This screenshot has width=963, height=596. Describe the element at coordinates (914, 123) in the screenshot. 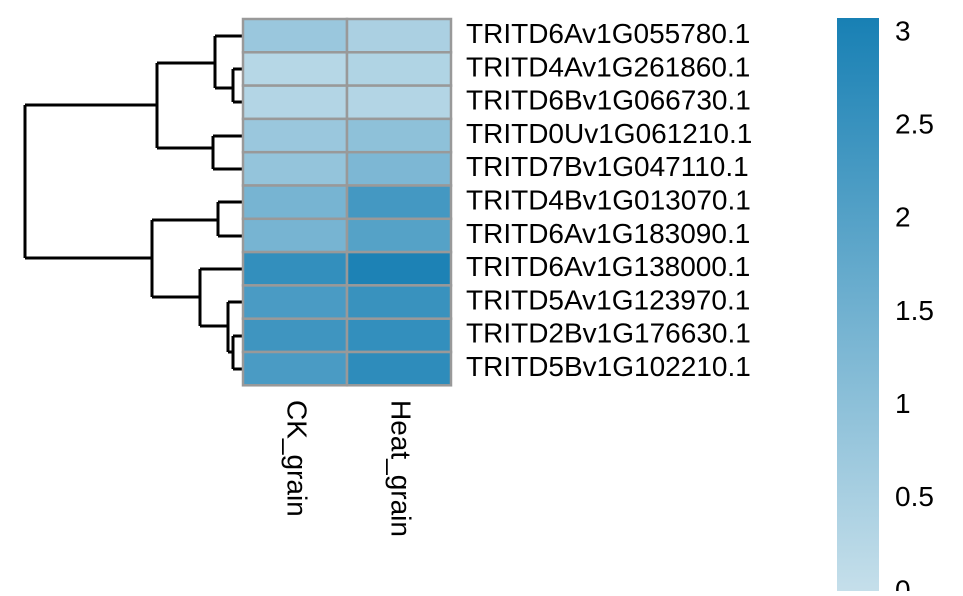

I see `colorbar-tick-label: 2.5` at that location.